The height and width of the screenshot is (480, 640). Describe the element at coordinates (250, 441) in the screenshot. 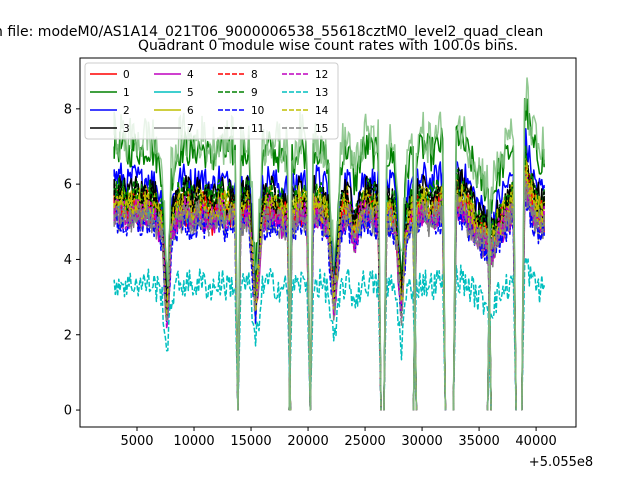

I see `x-tick-label: 15000` at that location.